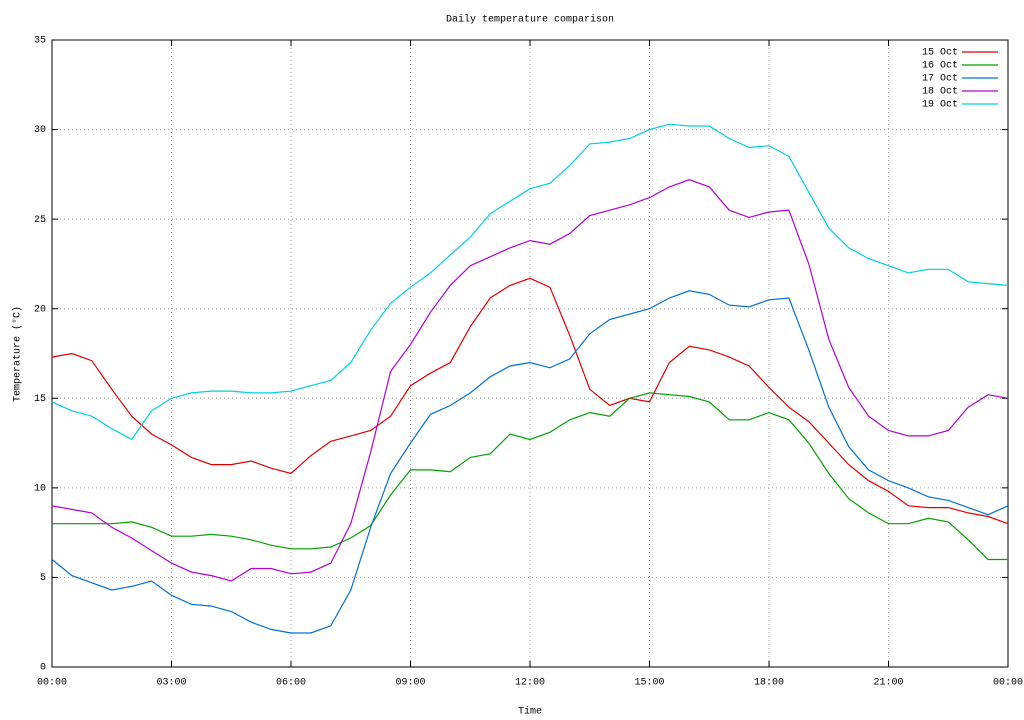  Describe the element at coordinates (530, 683) in the screenshot. I see `x-tick-label: 12:00` at that location.